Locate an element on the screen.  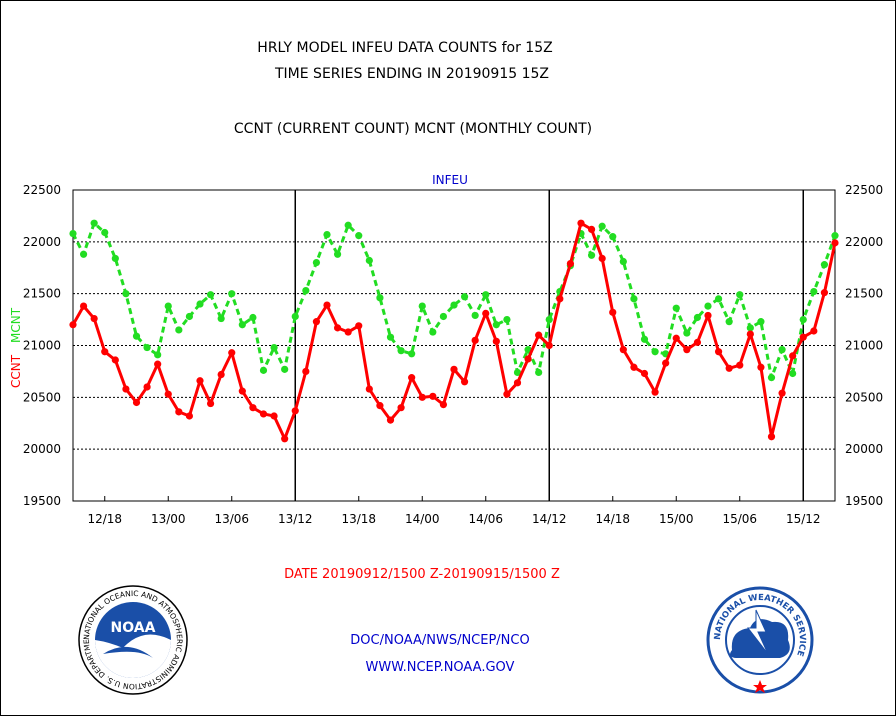
ytick-label-right: 22000 is located at coordinates (864, 242).